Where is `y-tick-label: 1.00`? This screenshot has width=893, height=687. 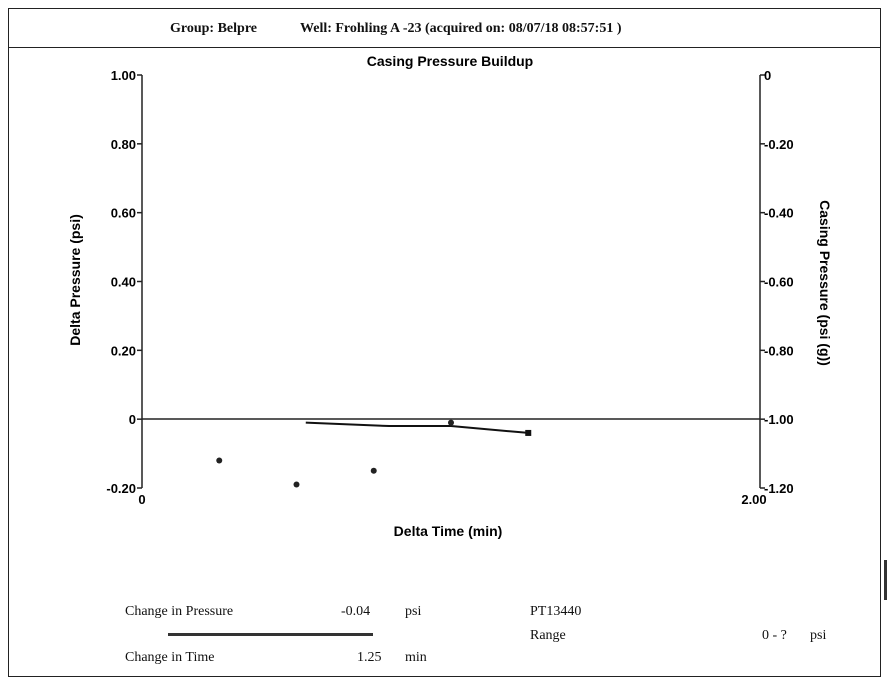 y-tick-label: 1.00 is located at coordinates (123, 75).